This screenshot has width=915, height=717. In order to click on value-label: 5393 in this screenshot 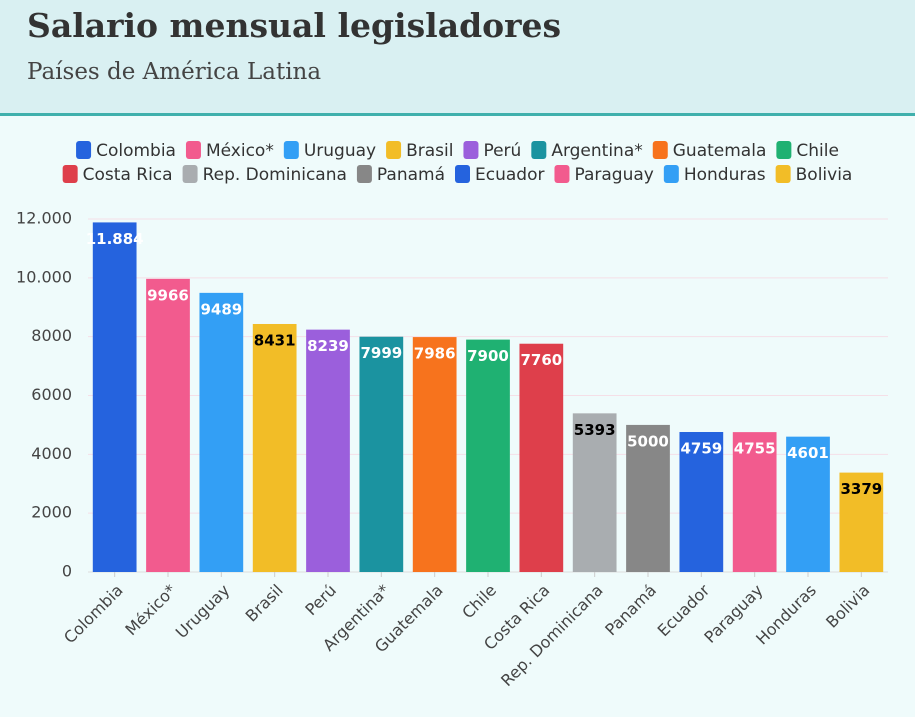, I will do `click(595, 430)`.